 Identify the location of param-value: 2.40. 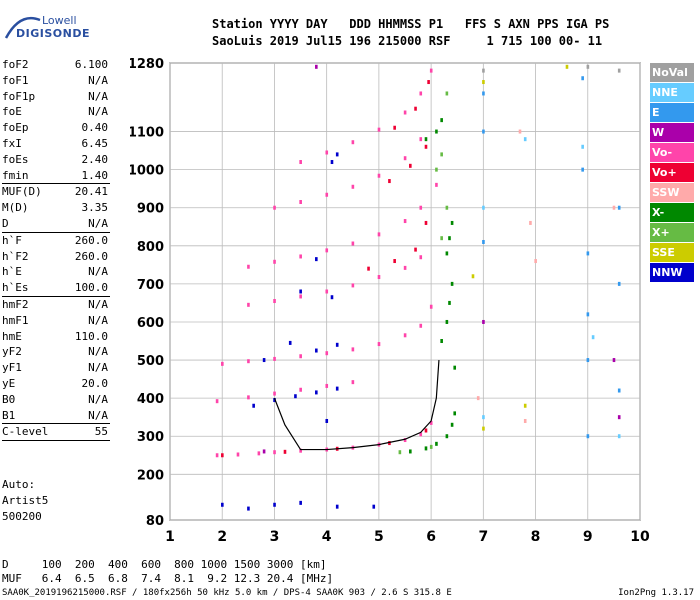
(95, 159).